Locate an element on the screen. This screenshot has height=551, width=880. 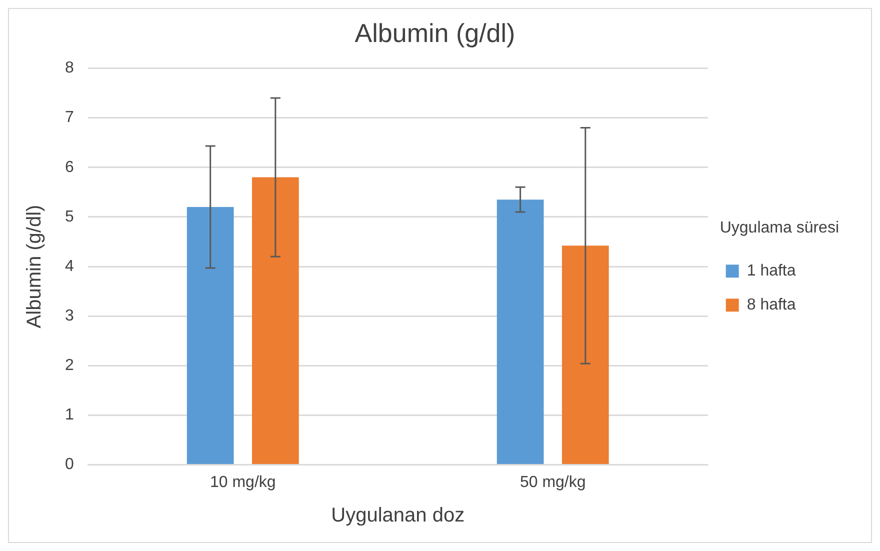
chart-title: Albumin (g/dl) is located at coordinates (435, 33).